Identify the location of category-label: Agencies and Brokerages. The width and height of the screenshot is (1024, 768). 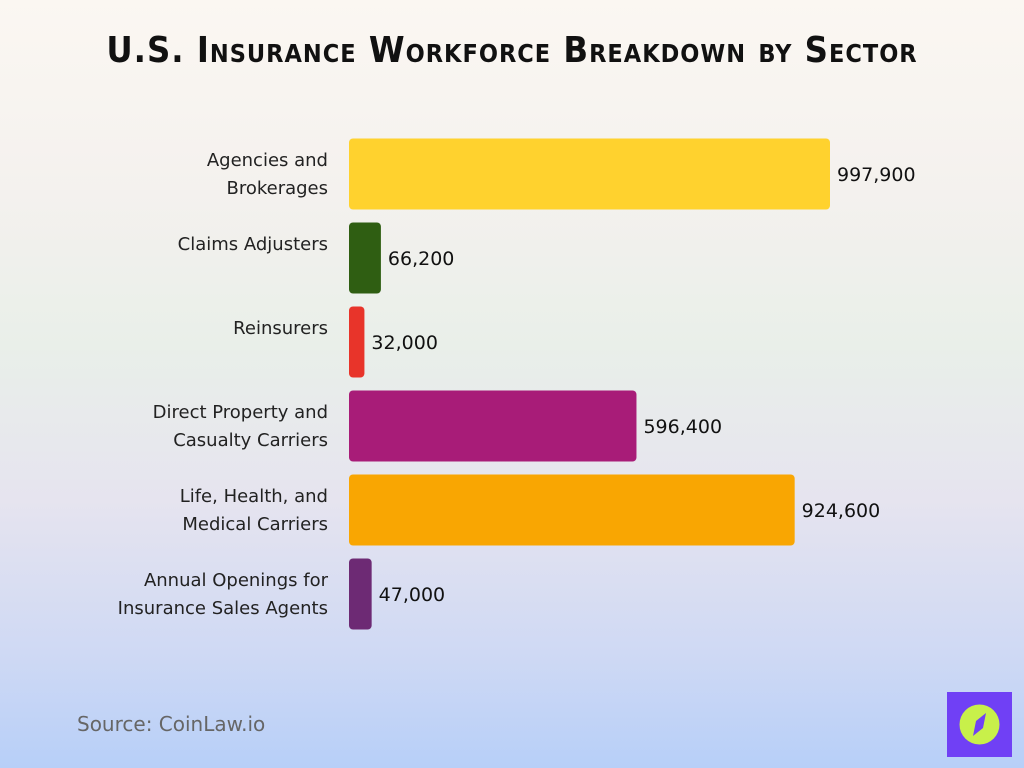
(267, 174).